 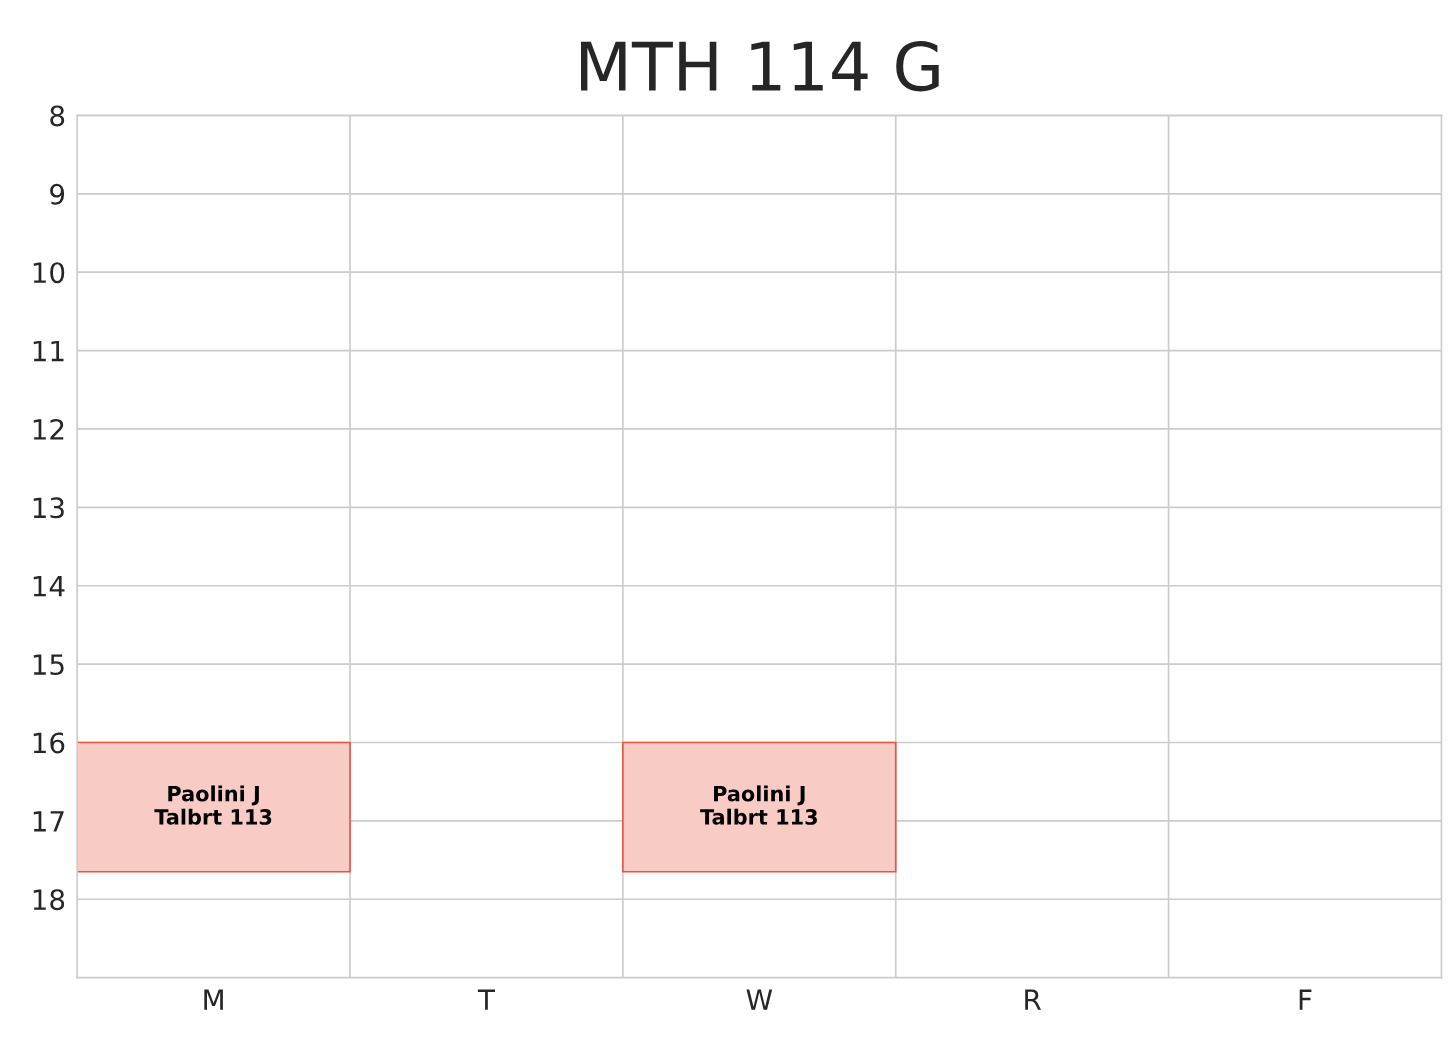 I want to click on y-tick-label: 8, so click(x=57, y=116).